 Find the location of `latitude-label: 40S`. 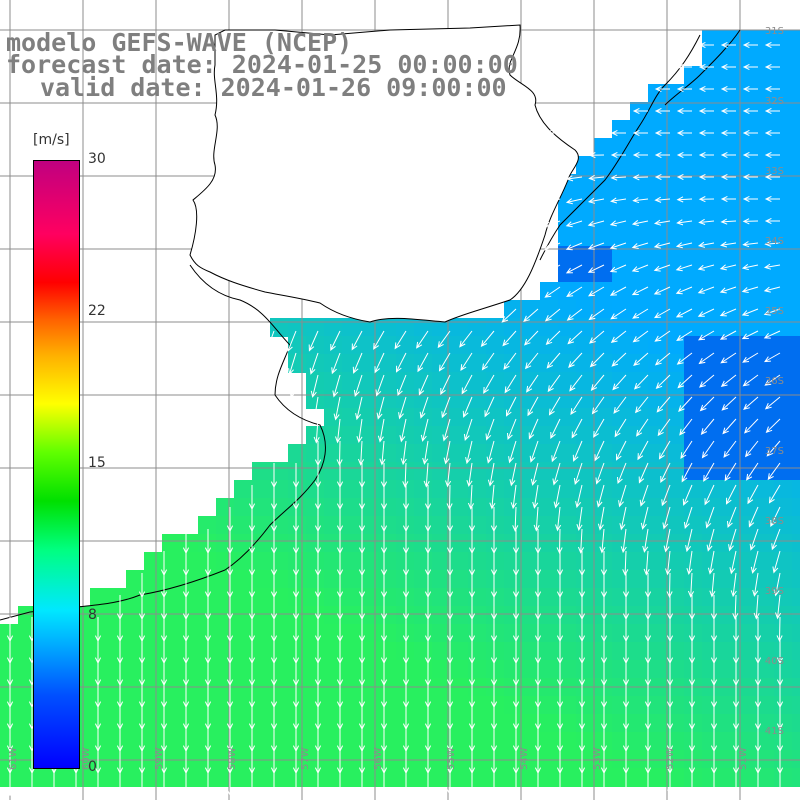

latitude-label: 40S is located at coordinates (774, 661).